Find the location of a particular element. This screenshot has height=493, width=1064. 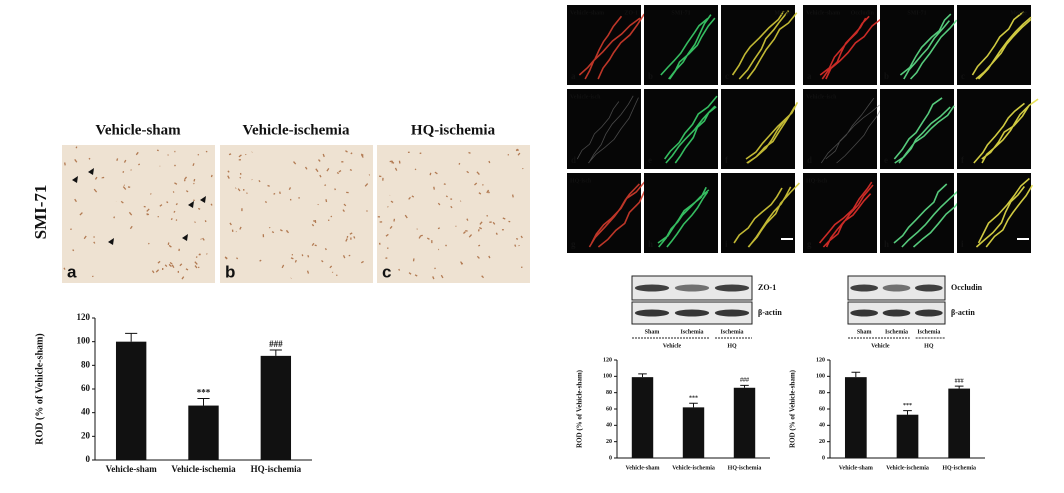

histology-image is located at coordinates (453, 214).